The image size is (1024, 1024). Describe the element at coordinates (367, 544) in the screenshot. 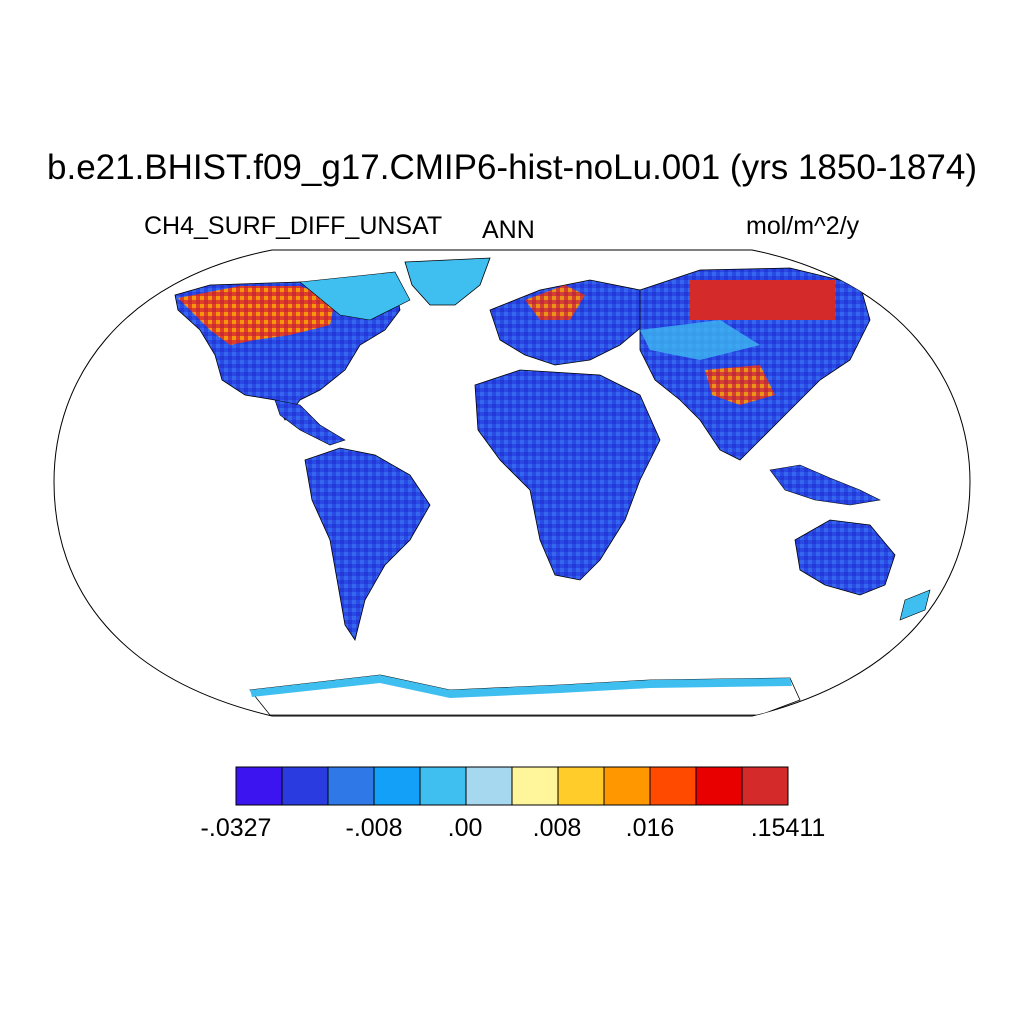

I see `land-south-america` at that location.